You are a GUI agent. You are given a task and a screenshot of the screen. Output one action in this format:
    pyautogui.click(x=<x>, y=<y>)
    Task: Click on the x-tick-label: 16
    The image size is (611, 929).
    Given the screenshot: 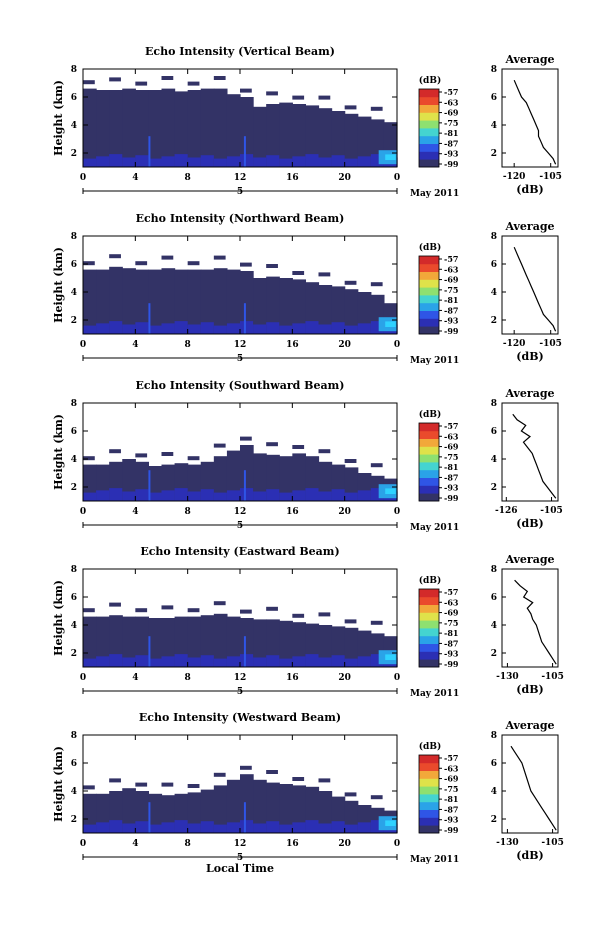 What is the action you would take?
    pyautogui.click(x=292, y=678)
    